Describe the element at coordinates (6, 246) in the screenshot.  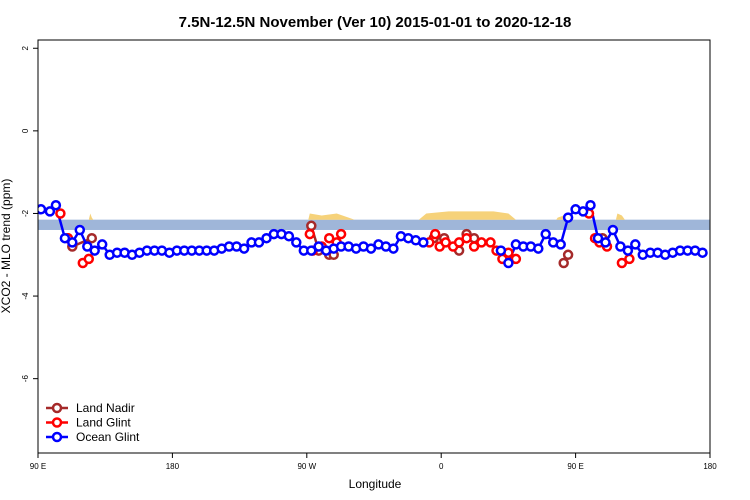
I see `y-axis-label: XCO2 - MLO trend (ppm)` at that location.